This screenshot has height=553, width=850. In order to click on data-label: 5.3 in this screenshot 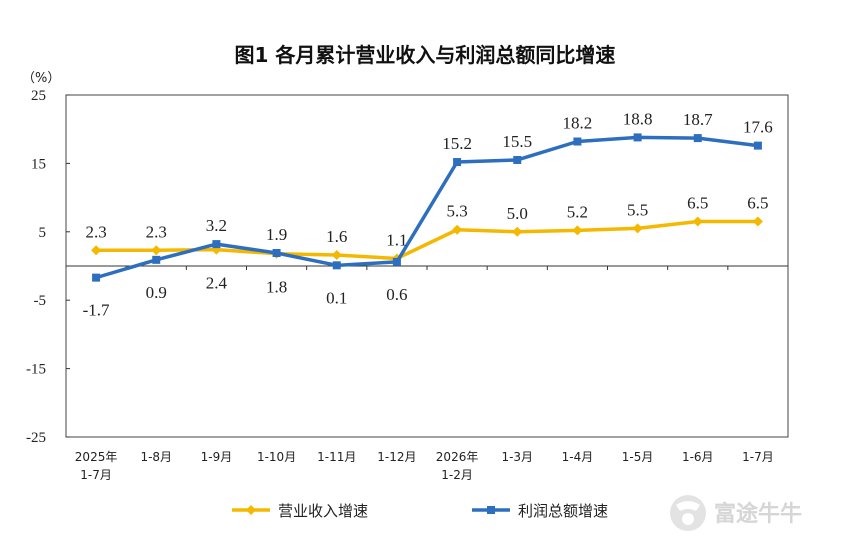, I will do `click(456, 211)`.